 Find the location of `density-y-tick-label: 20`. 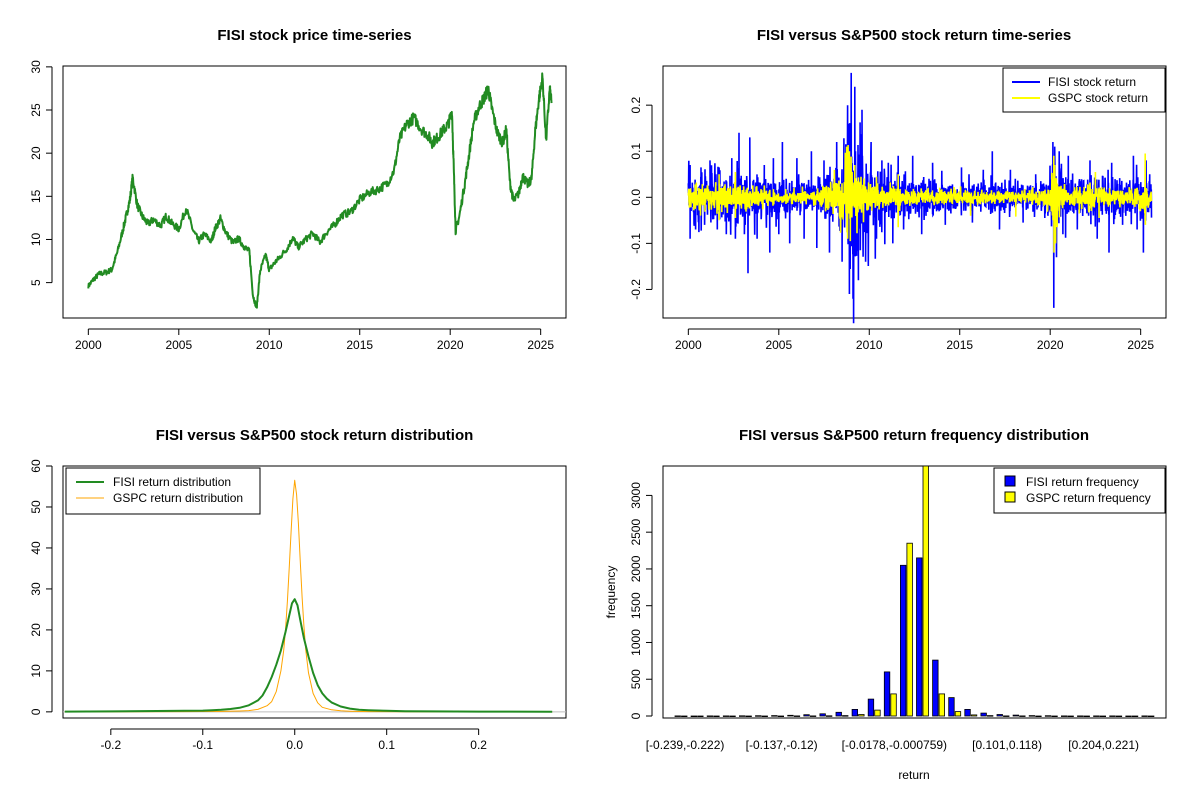

density-y-tick-label: 20 is located at coordinates (36, 630).